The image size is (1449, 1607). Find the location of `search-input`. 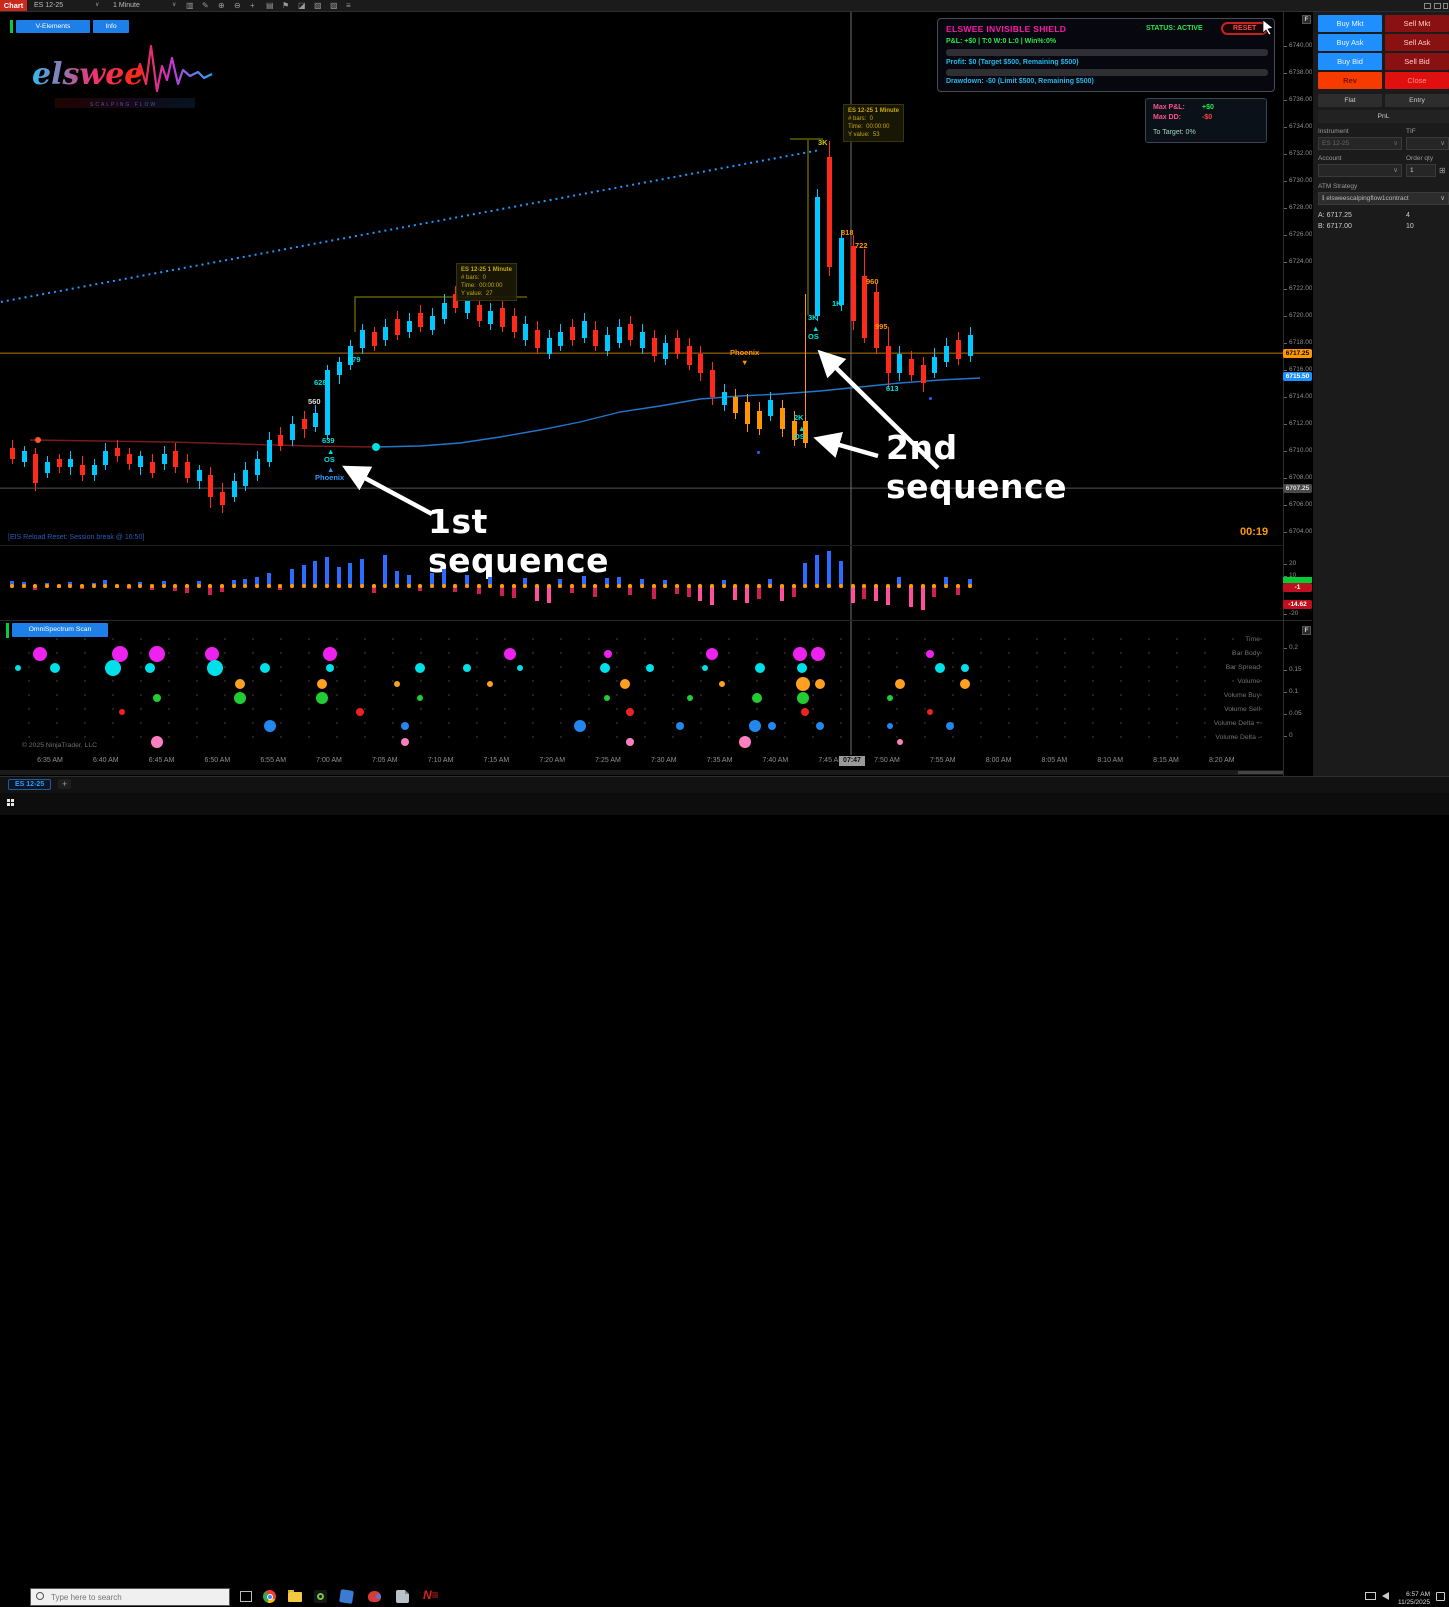

search-input is located at coordinates (130, 1597).